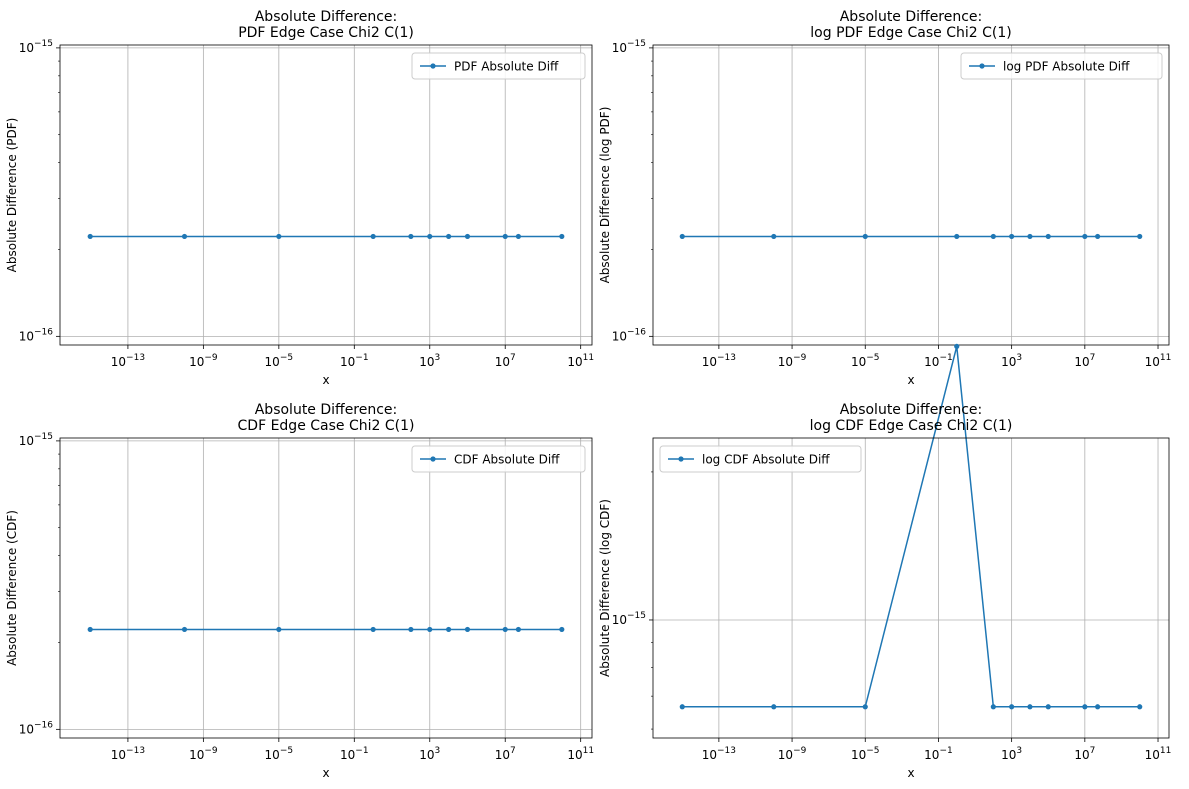  Describe the element at coordinates (636, 332) in the screenshot. I see `y-tick-exponent: −16` at that location.